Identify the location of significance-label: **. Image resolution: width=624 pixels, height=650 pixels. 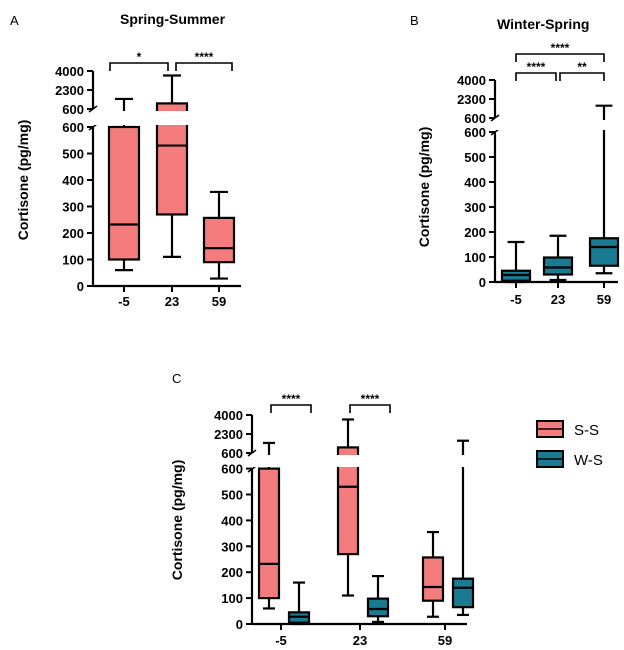
(582, 67).